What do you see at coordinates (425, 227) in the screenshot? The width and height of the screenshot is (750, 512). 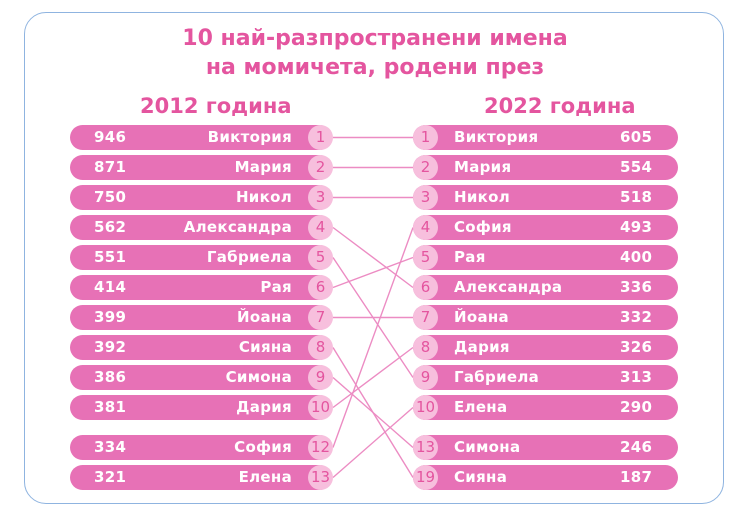 I see `rank-badge: 4` at bounding box center [425, 227].